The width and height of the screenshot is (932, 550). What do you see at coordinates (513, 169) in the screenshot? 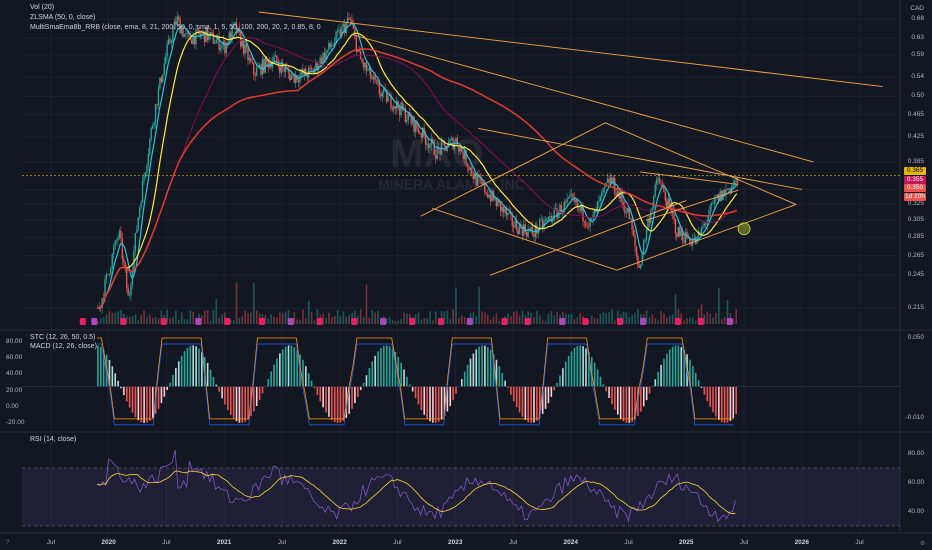
I see `trendline-wedge-left` at bounding box center [513, 169].